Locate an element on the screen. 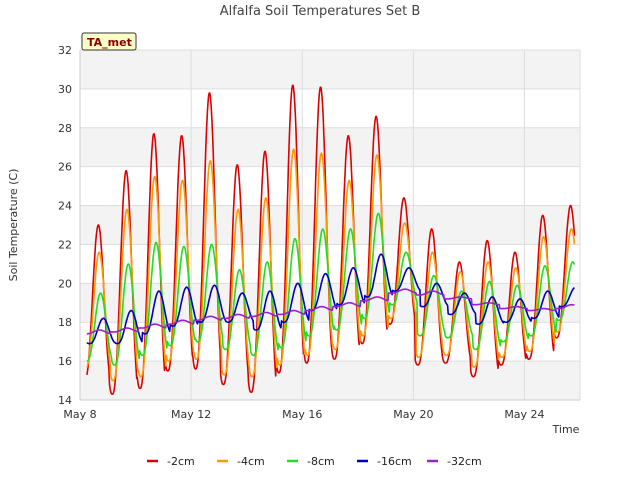 The height and width of the screenshot is (480, 640). x-tick-label: May 12 is located at coordinates (191, 414).